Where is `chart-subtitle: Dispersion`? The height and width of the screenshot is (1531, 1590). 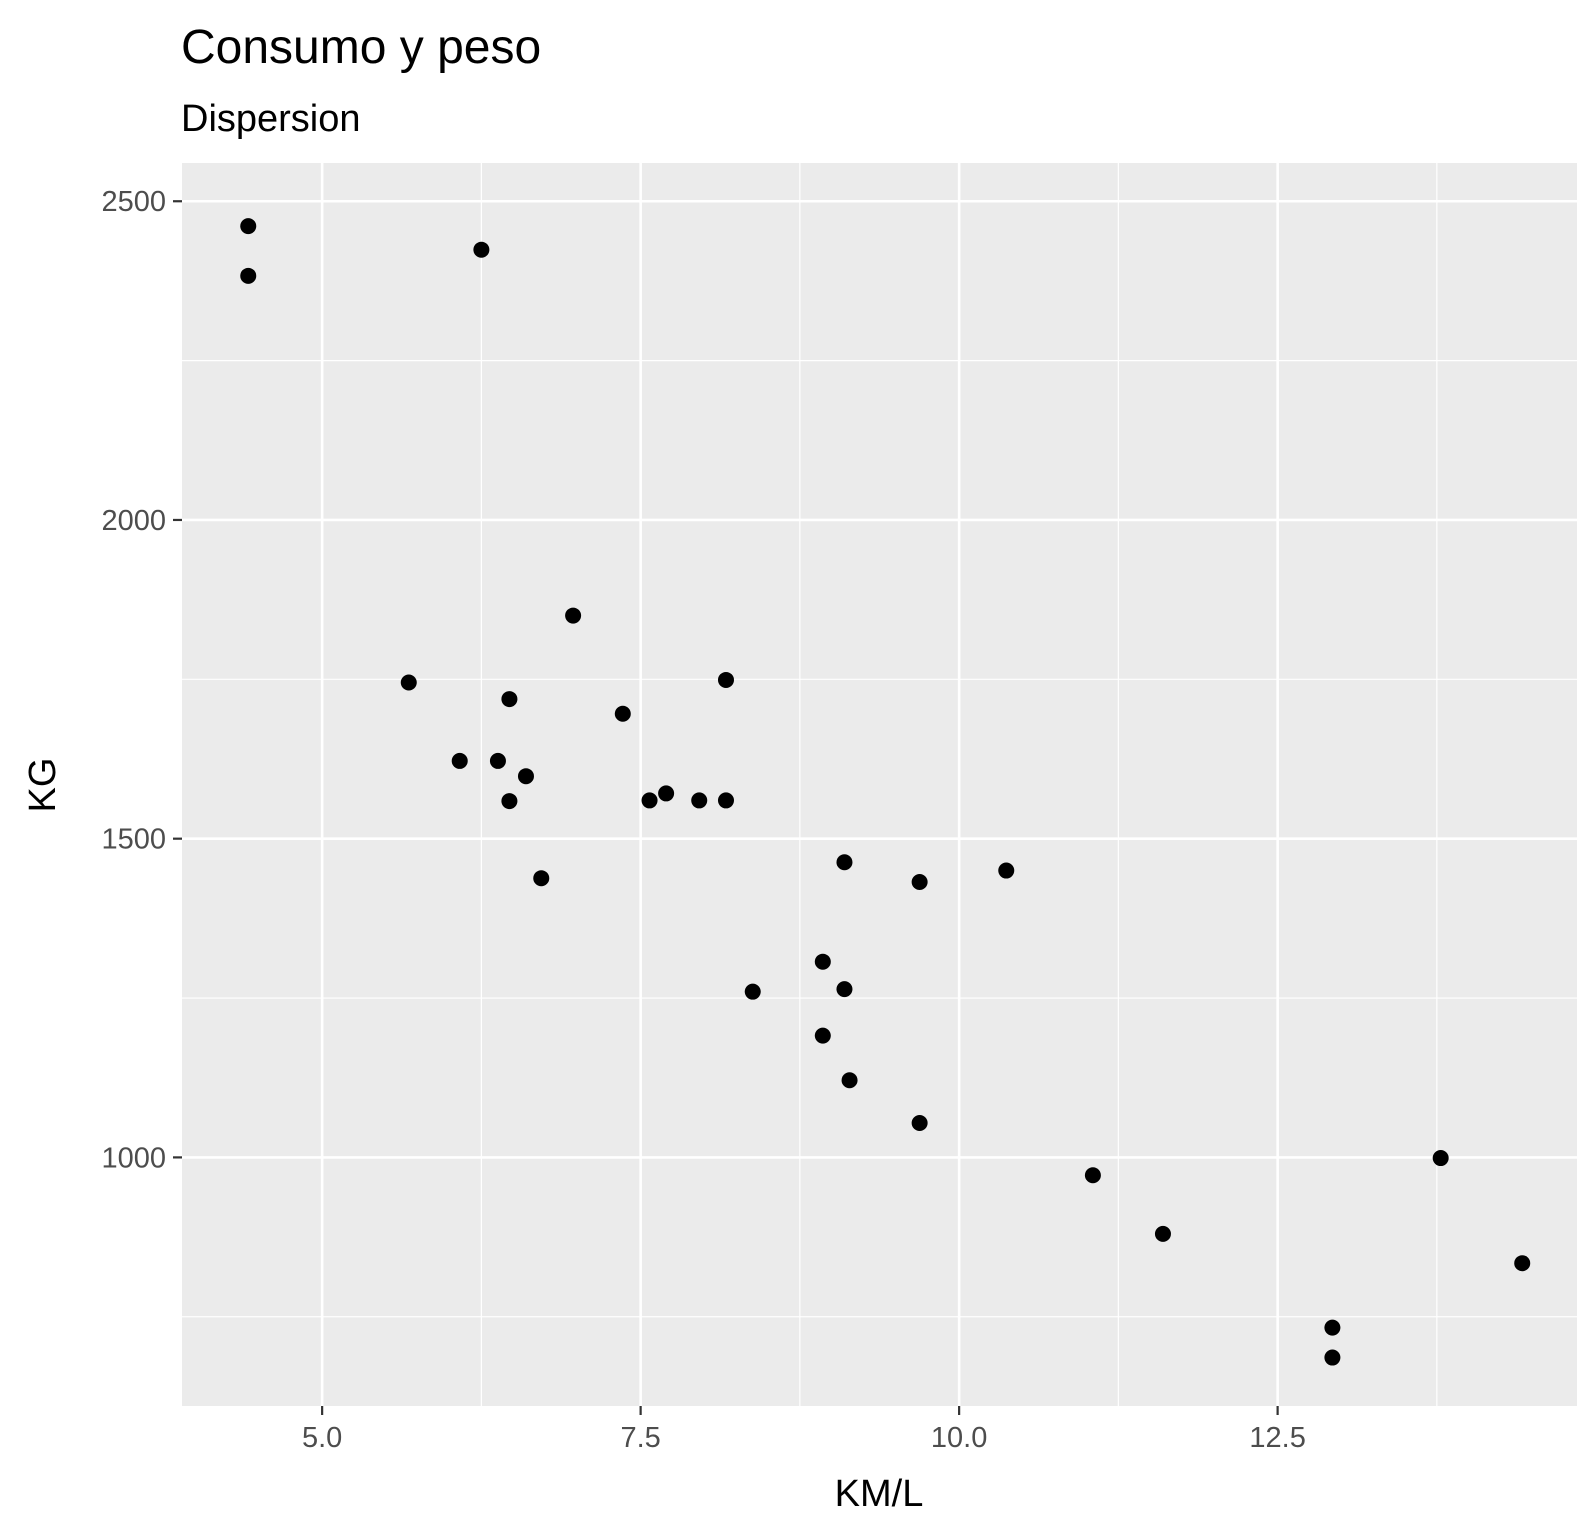 chart-subtitle: Dispersion is located at coordinates (271, 119).